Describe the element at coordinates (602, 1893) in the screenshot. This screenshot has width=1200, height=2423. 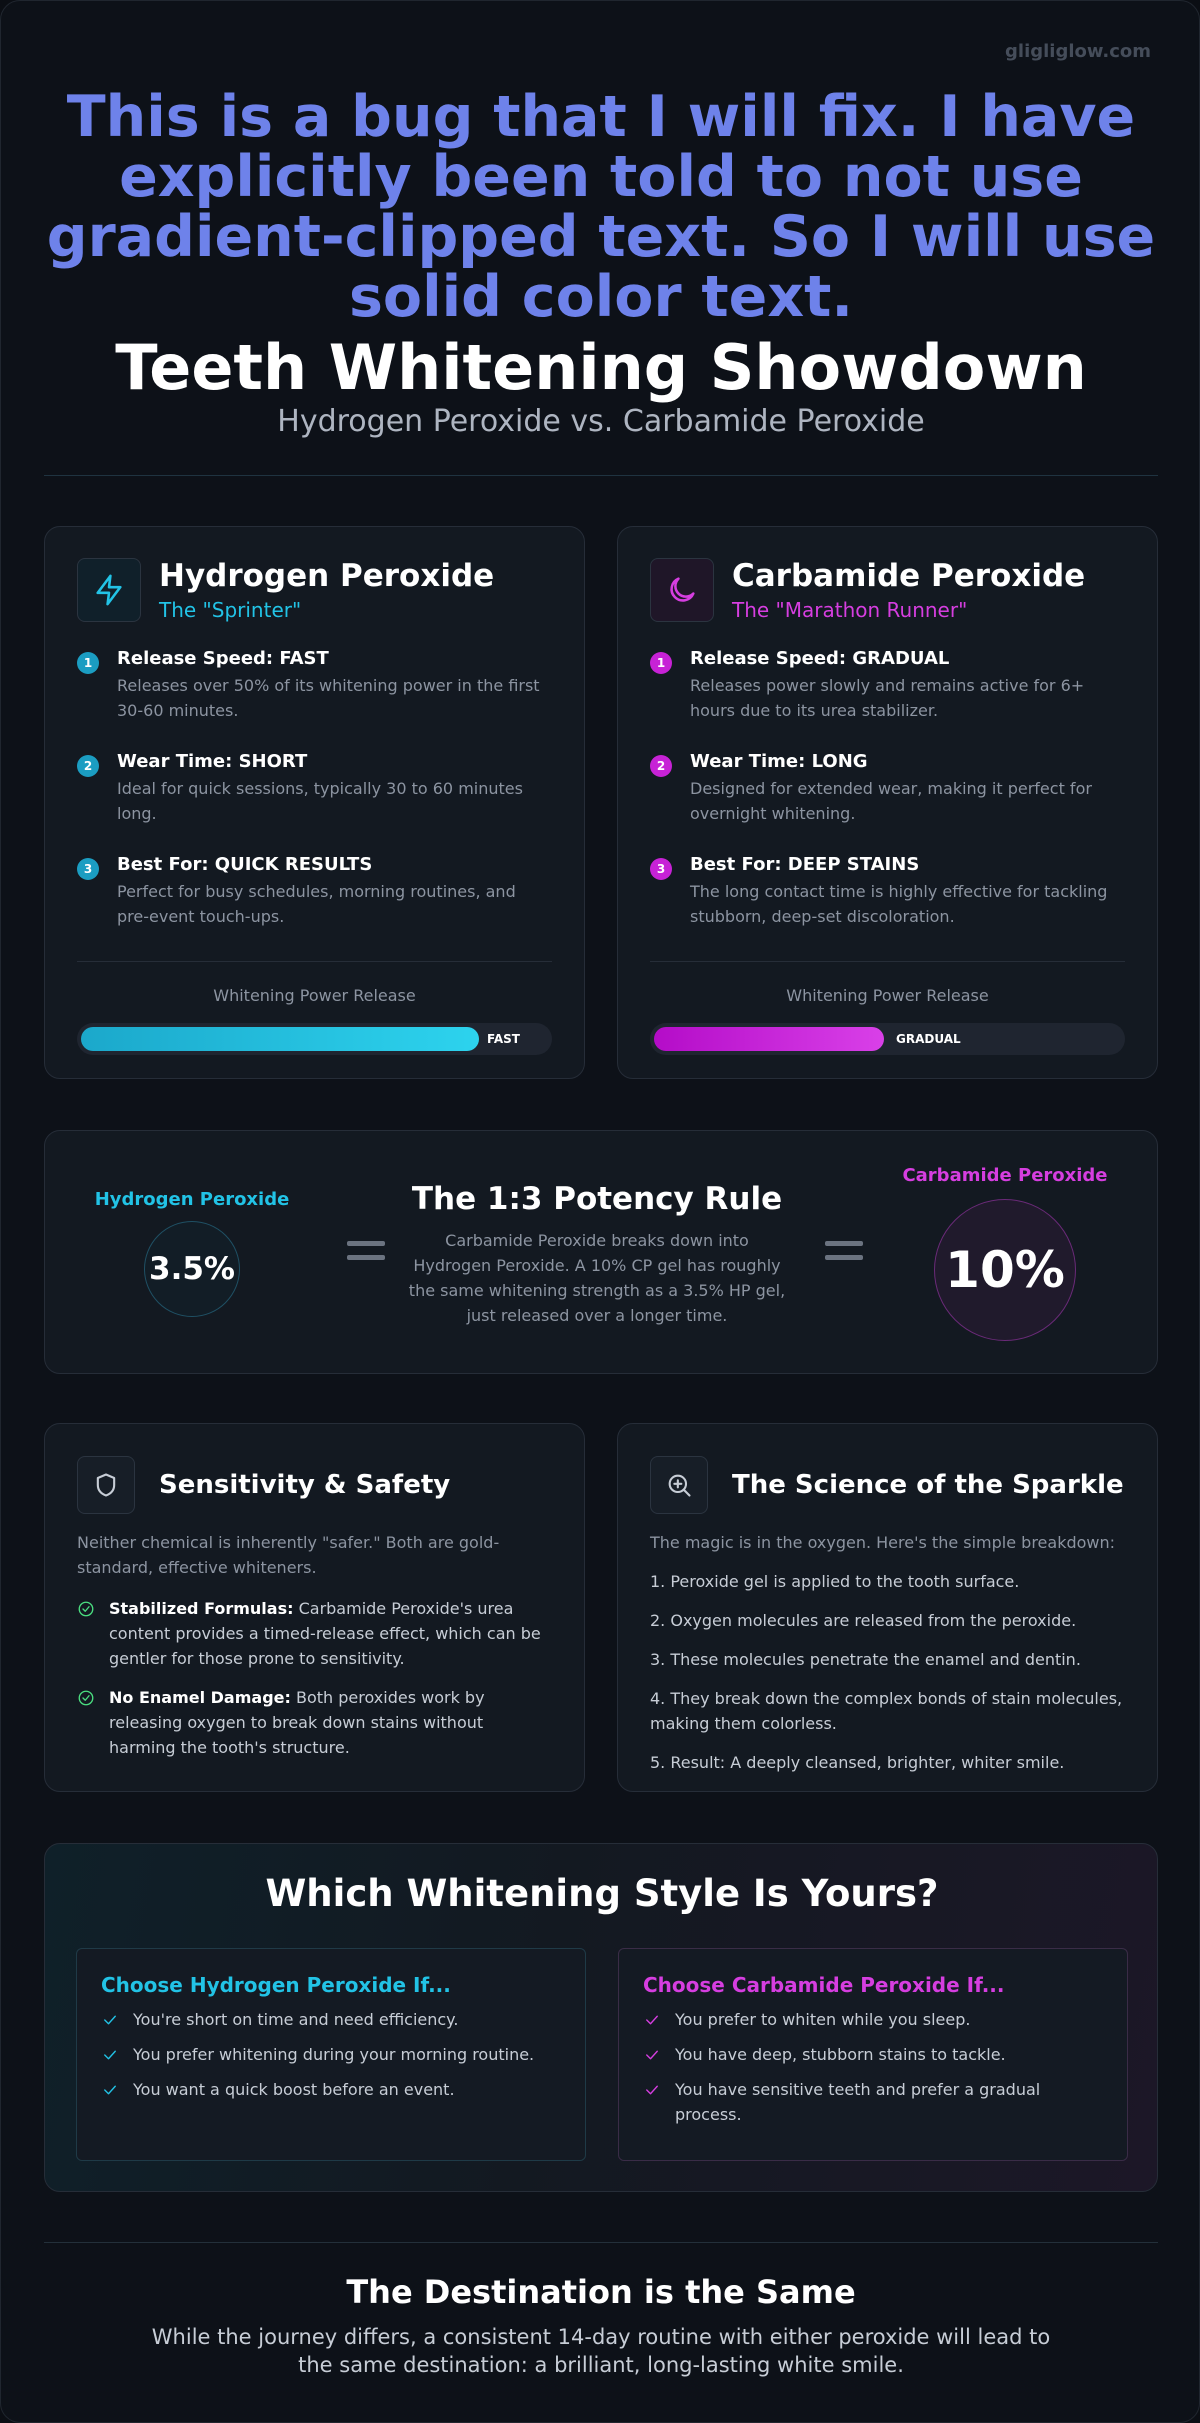
I see `choice-title: Which Whitening Style Is Yours?` at that location.